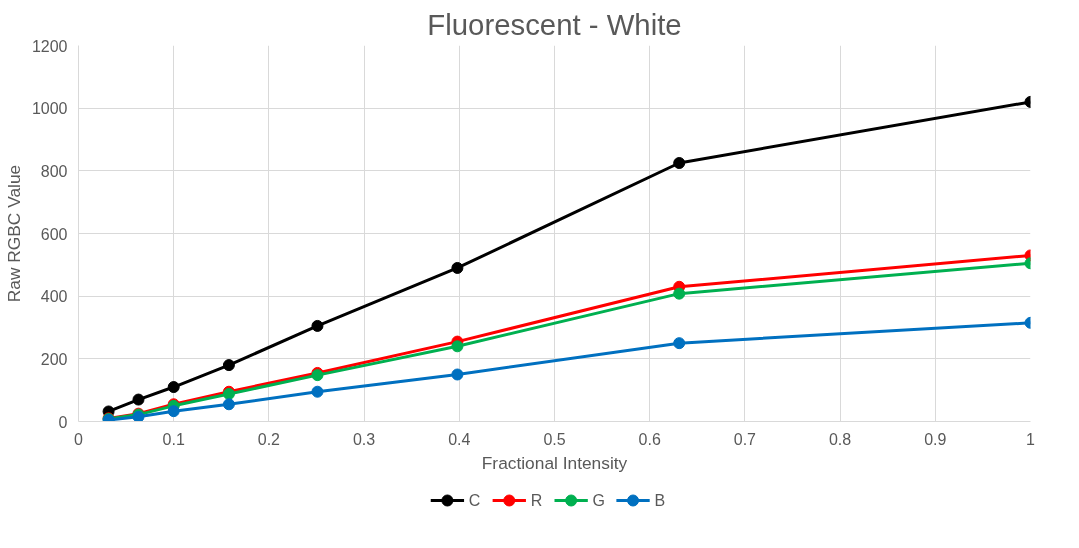 The image size is (1079, 548). Describe the element at coordinates (745, 439) in the screenshot. I see `x-tick-label: 0.7` at that location.